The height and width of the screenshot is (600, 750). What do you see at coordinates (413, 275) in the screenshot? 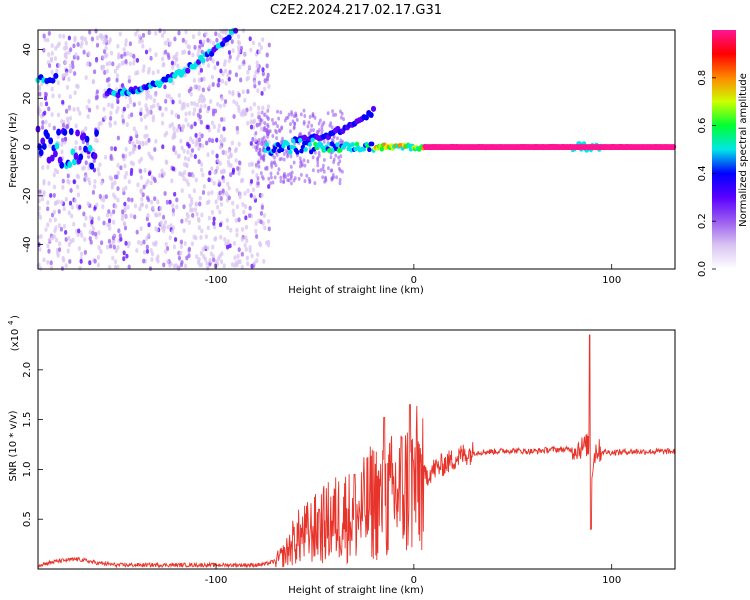
I see `spectrogram-x-ticks: -100 0 100` at bounding box center [413, 275].